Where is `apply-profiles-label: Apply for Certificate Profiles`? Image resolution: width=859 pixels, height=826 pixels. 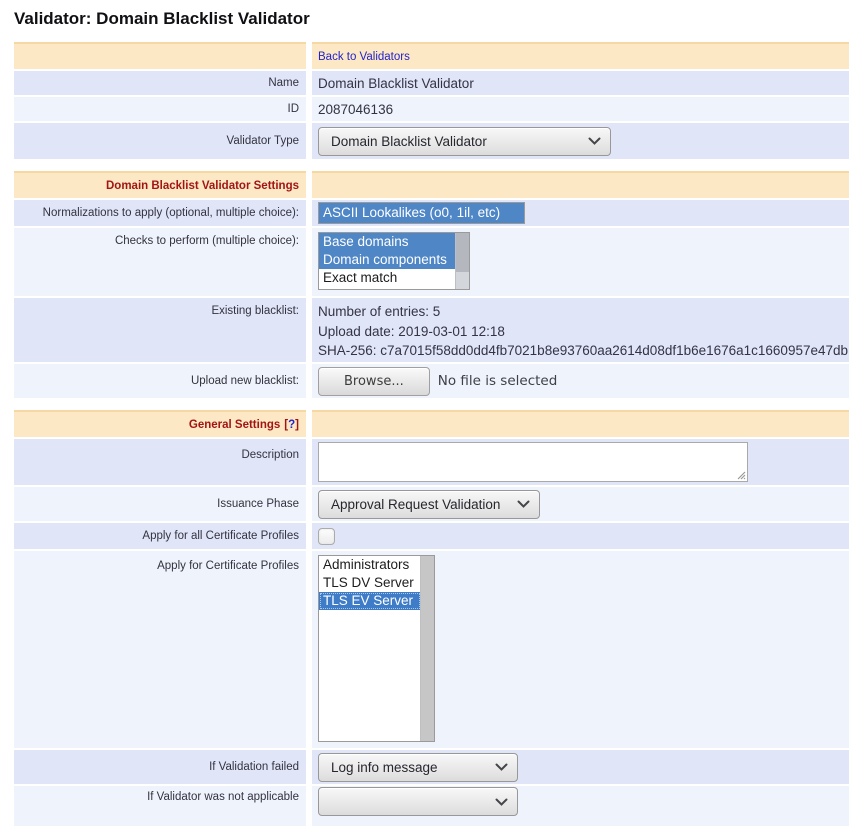 apply-profiles-label: Apply for Certificate Profiles is located at coordinates (160, 649).